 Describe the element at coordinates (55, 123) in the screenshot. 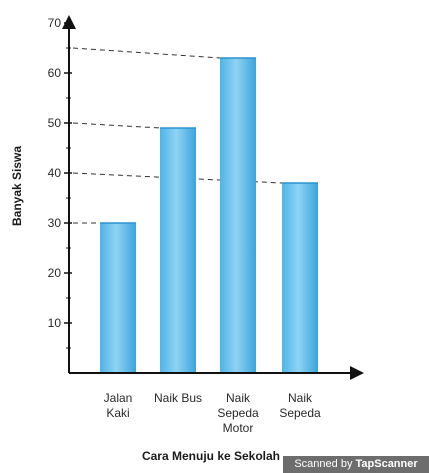

I see `y-tick-label: 50` at that location.